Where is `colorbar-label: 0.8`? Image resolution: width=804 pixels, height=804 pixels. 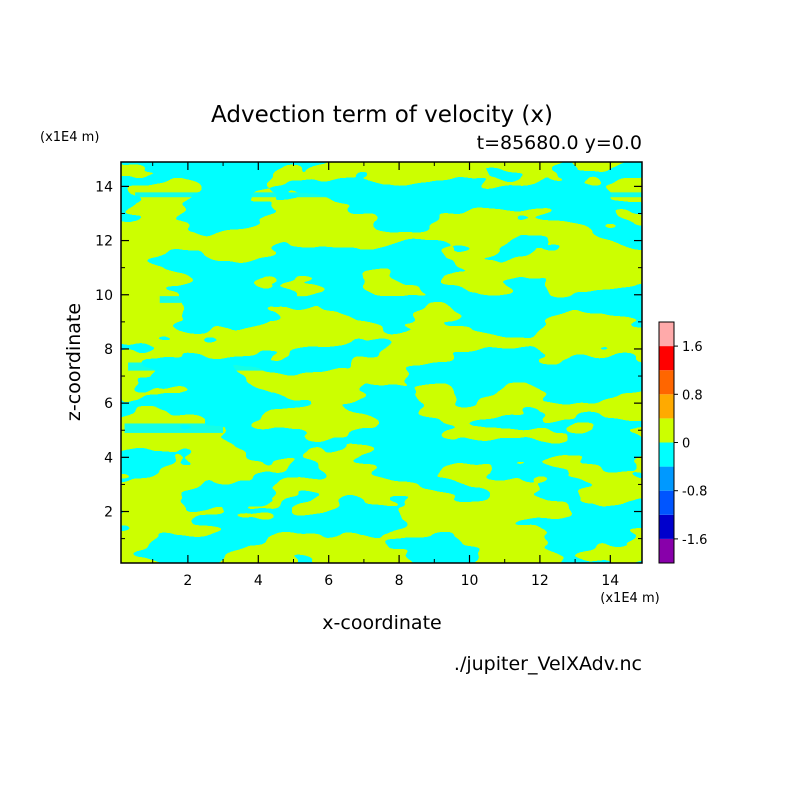 colorbar-label: 0.8 is located at coordinates (692, 395).